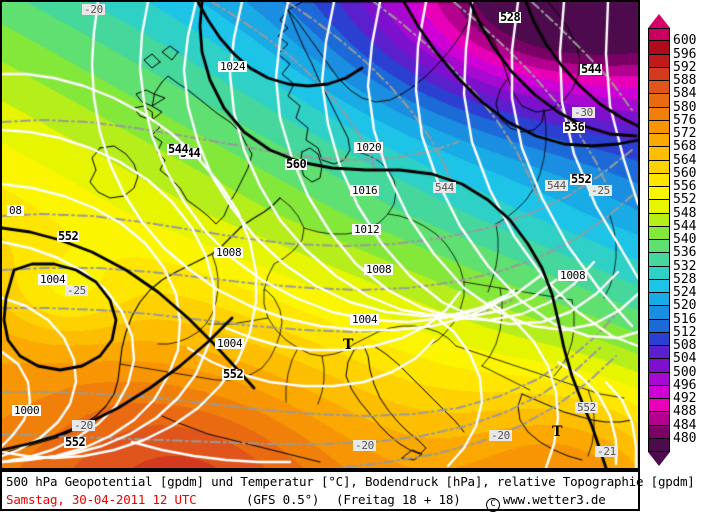 The image size is (704, 513). Describe the element at coordinates (685, 253) in the screenshot. I see `legend-tick-label: 536` at that location.